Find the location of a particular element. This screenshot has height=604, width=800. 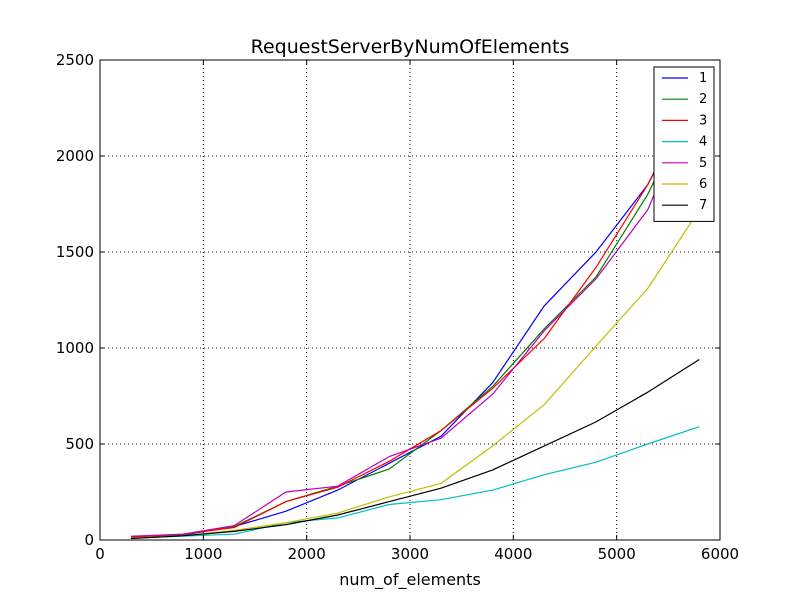

x-tick-label: 6000 is located at coordinates (720, 554).